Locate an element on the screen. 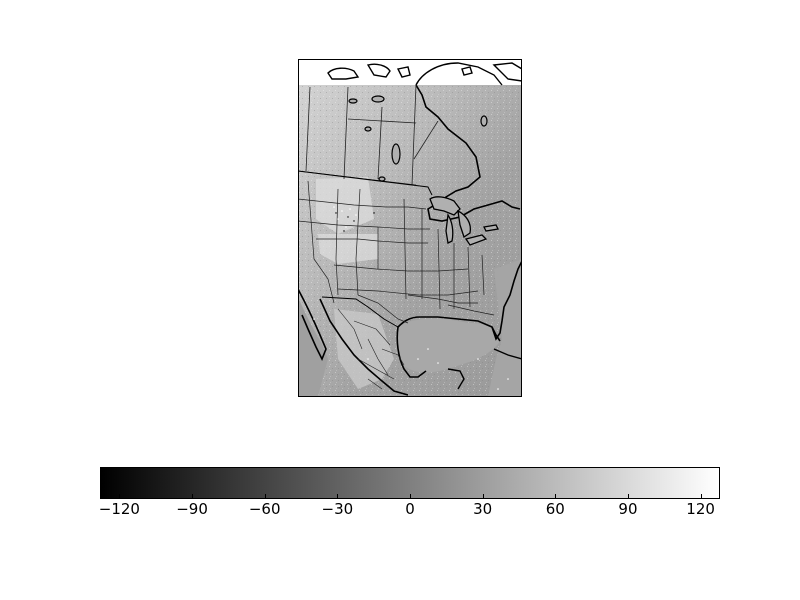  colorbar-tick-label: 0 is located at coordinates (410, 509).